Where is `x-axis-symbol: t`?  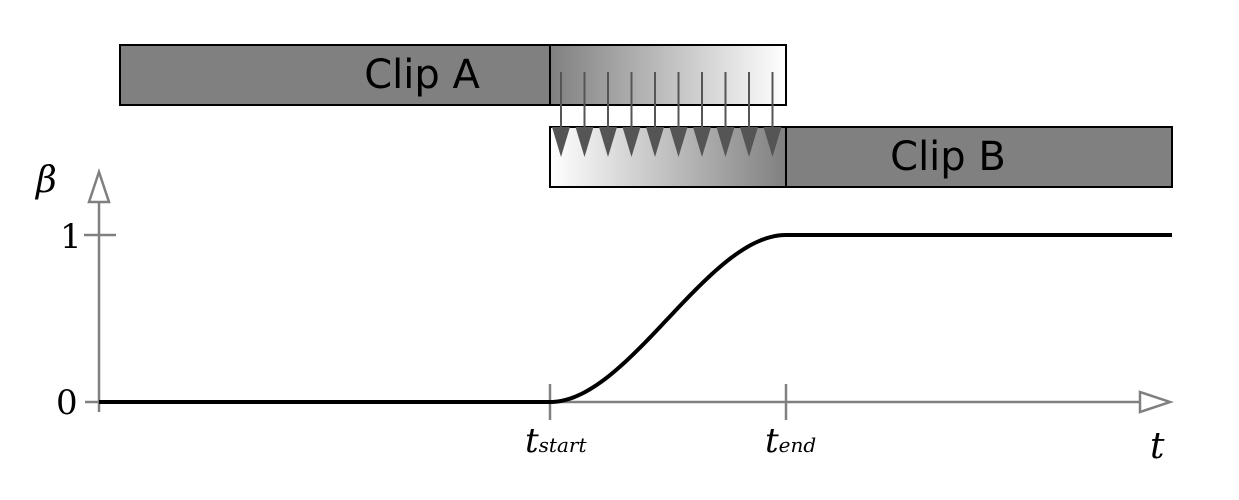
x-axis-symbol: t is located at coordinates (1157, 446).